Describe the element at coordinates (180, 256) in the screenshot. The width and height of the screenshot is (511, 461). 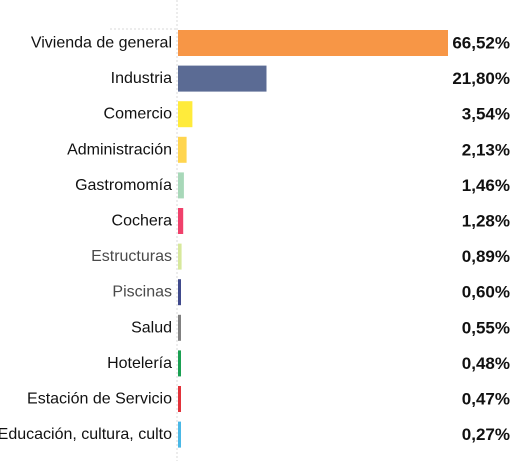
I see `bar-estructuras` at that location.